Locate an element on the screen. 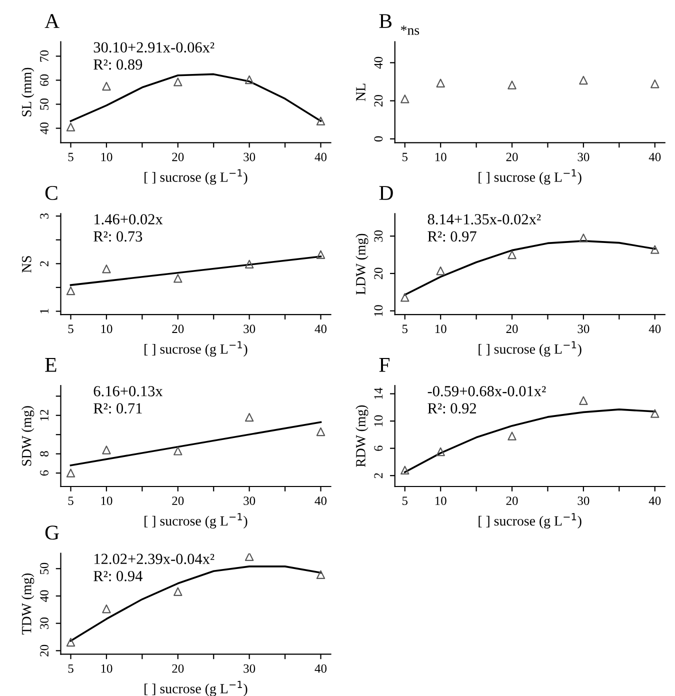 This screenshot has width=675, height=696. y-axis-title: RDW (mg) is located at coordinates (362, 436).